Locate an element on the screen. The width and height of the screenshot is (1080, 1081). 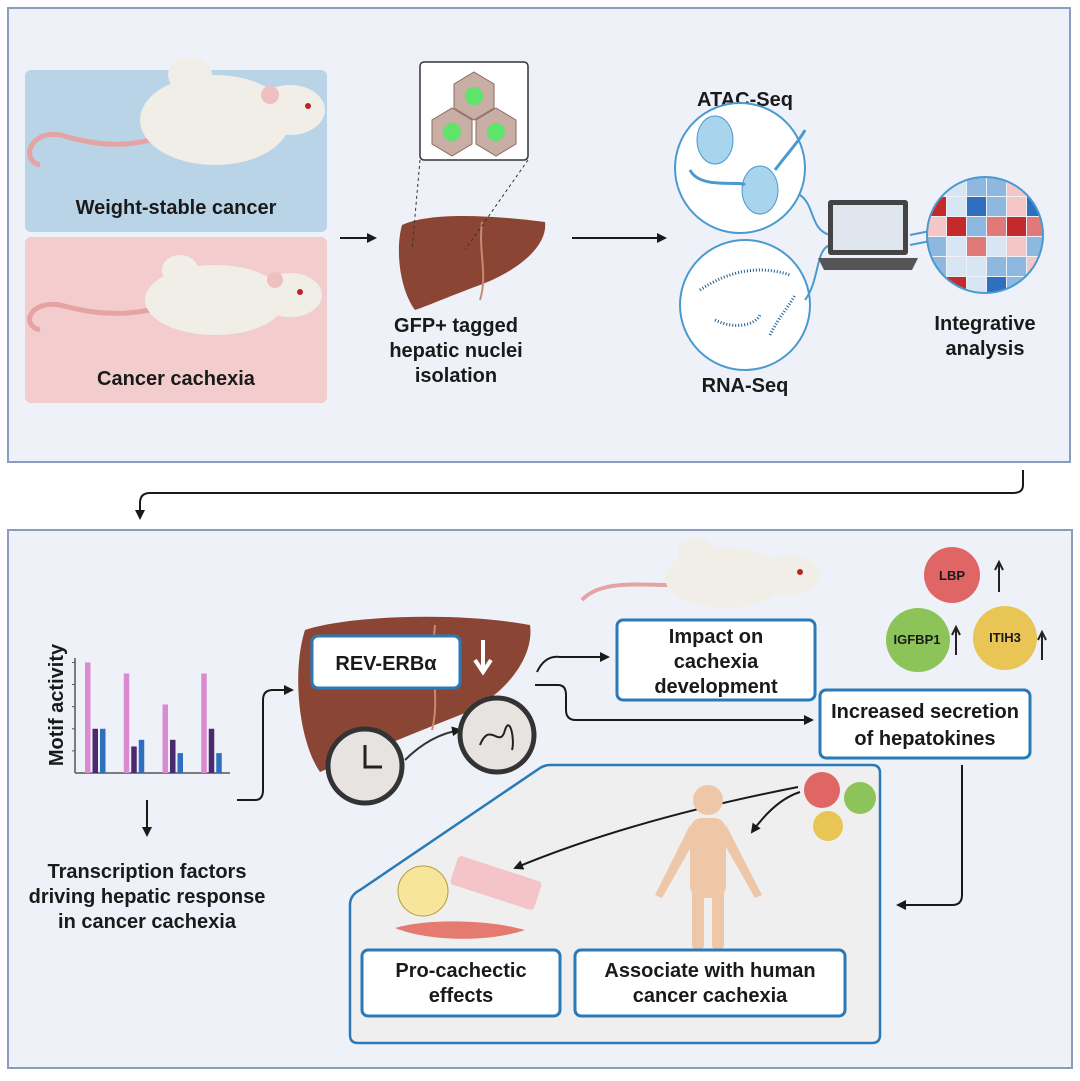
tf-label-3: in cancer cachexia is located at coordinates (147, 922).